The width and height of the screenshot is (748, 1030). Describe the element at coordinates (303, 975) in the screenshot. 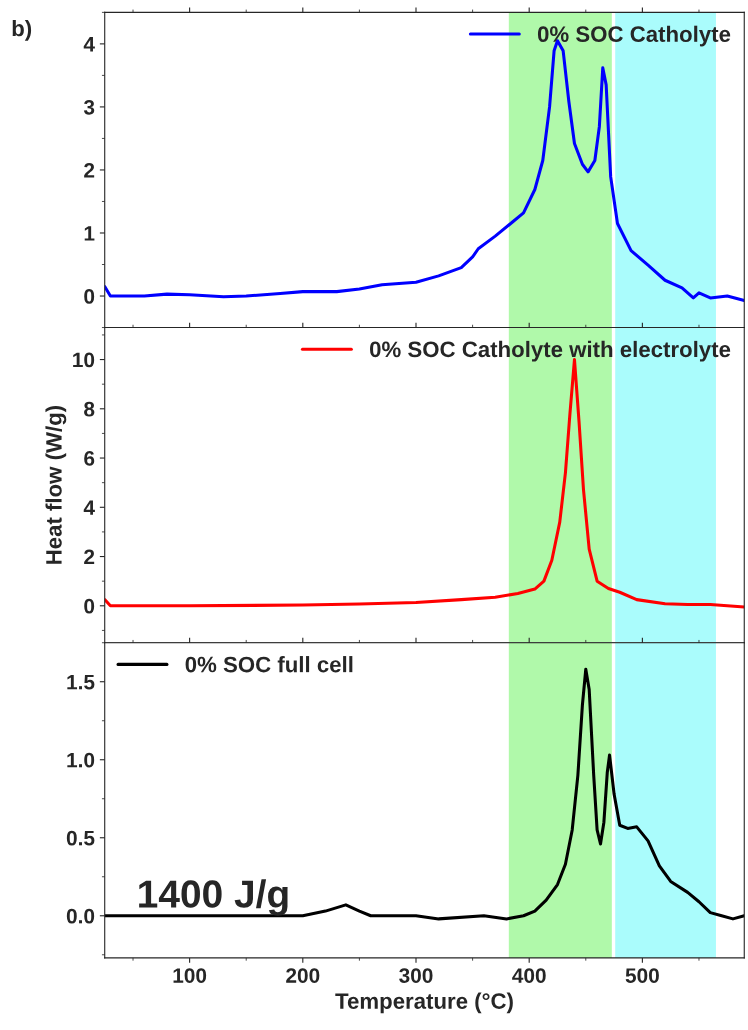

I see `x-tick-label: 200` at that location.